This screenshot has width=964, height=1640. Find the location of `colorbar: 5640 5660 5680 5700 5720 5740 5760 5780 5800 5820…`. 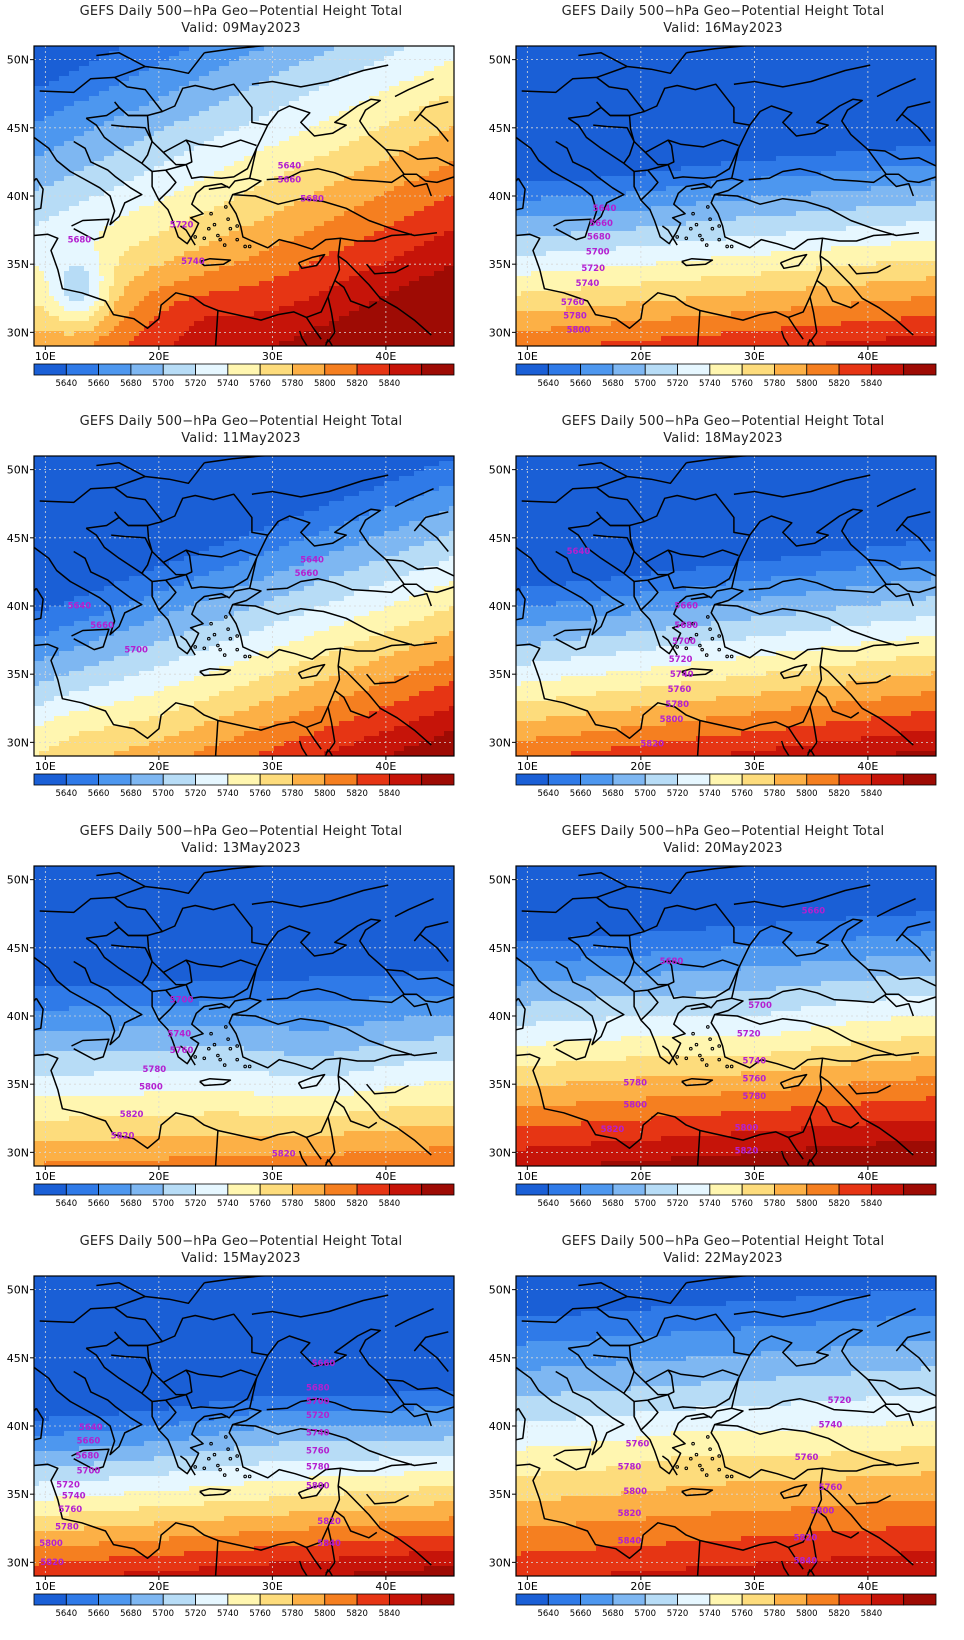

colorbar: 5640 5660 5680 5700 5720 5740 5760 5780 5800 5820… is located at coordinates (244, 1196).